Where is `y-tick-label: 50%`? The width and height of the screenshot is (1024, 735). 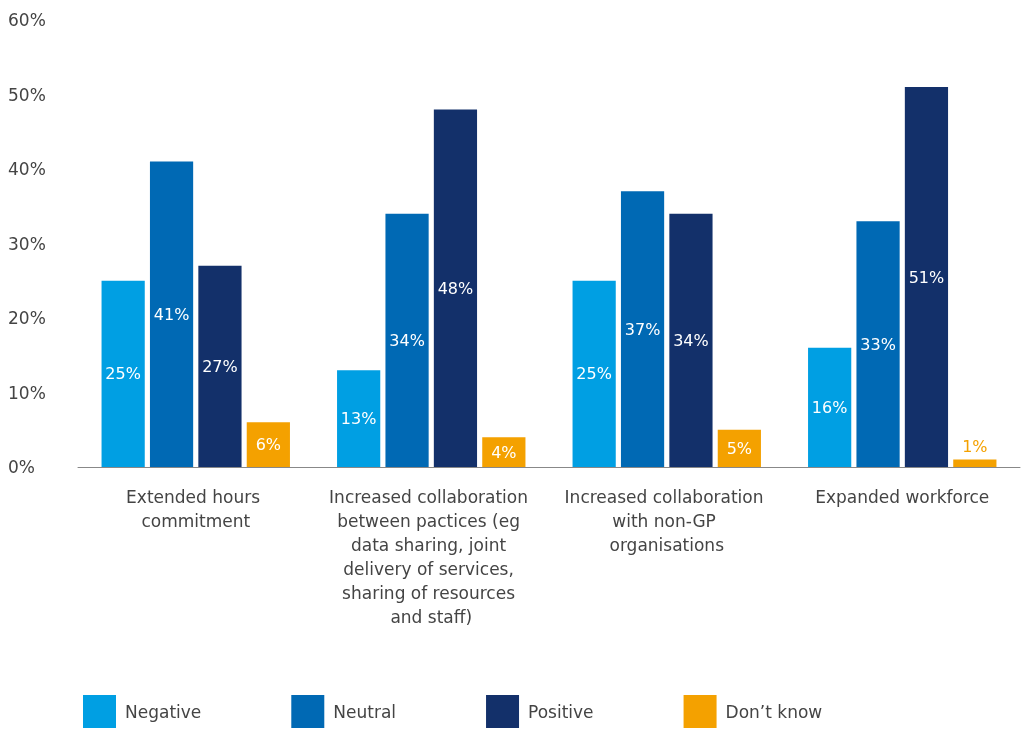
y-tick-label: 50% is located at coordinates (27, 94).